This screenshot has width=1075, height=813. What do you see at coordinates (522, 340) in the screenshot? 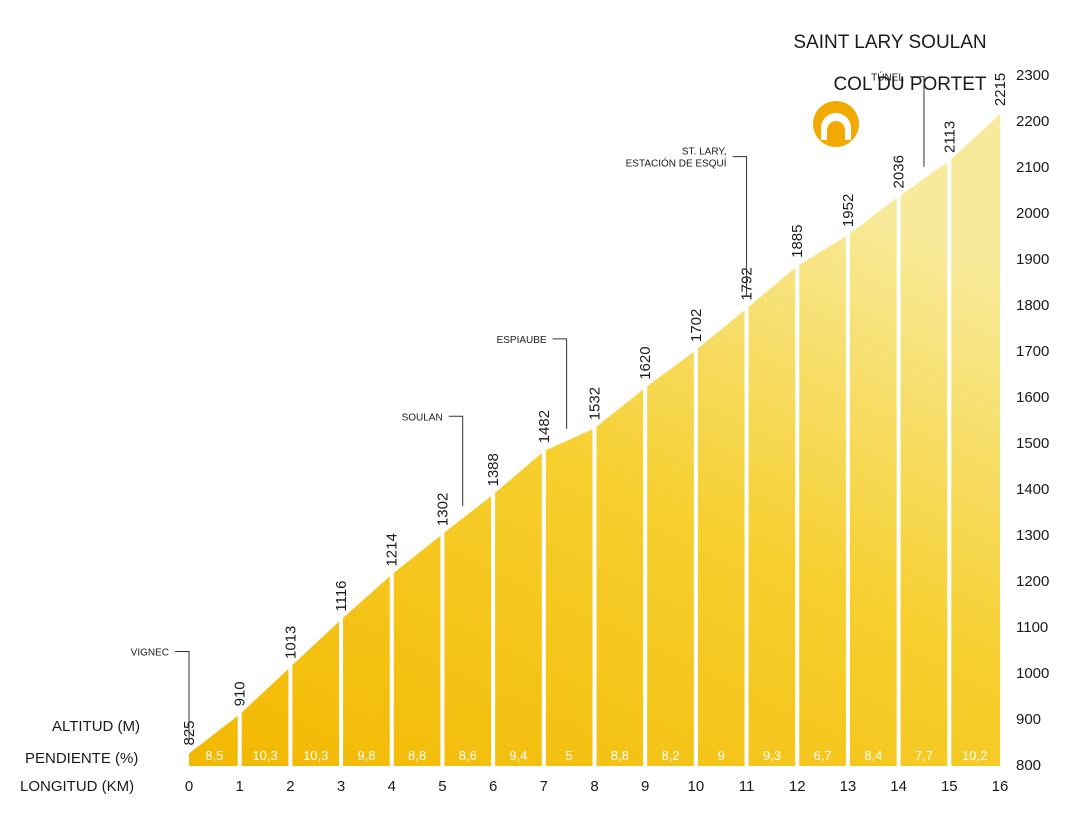
I see `place-label: ESPIAUBE` at bounding box center [522, 340].